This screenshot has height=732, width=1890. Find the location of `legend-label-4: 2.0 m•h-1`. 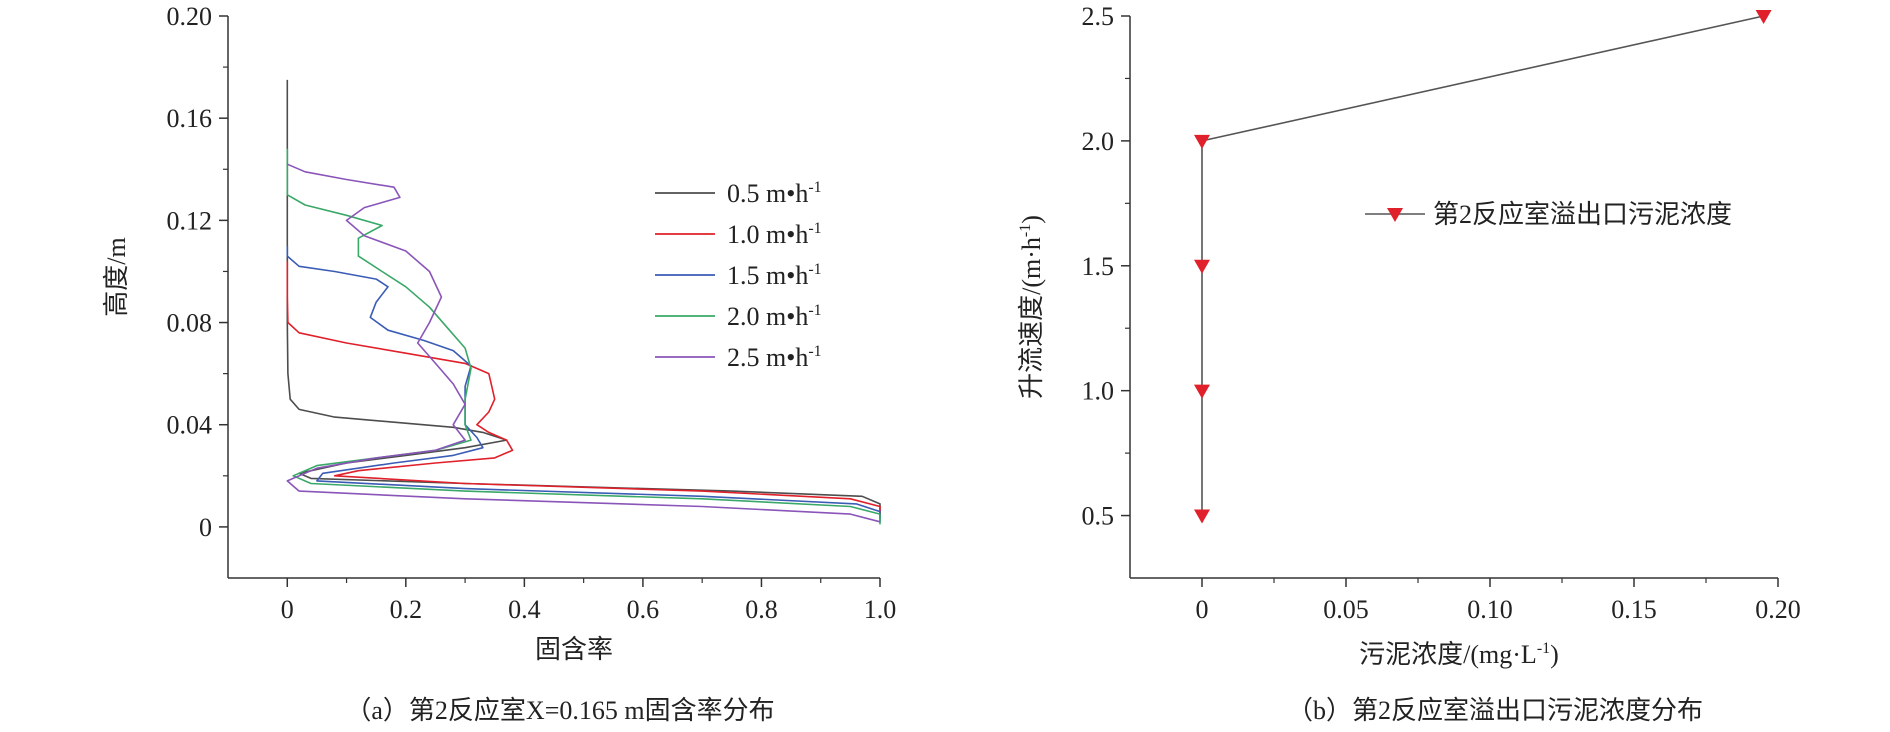

legend-label-4: 2.0 m•h-1 is located at coordinates (774, 316).